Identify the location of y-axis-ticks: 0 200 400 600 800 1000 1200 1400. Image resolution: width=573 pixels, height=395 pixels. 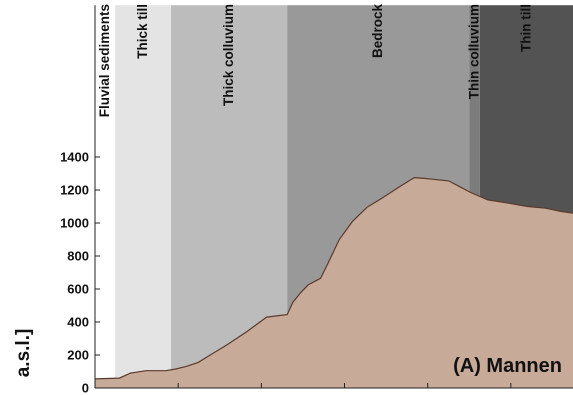
(80, 272).